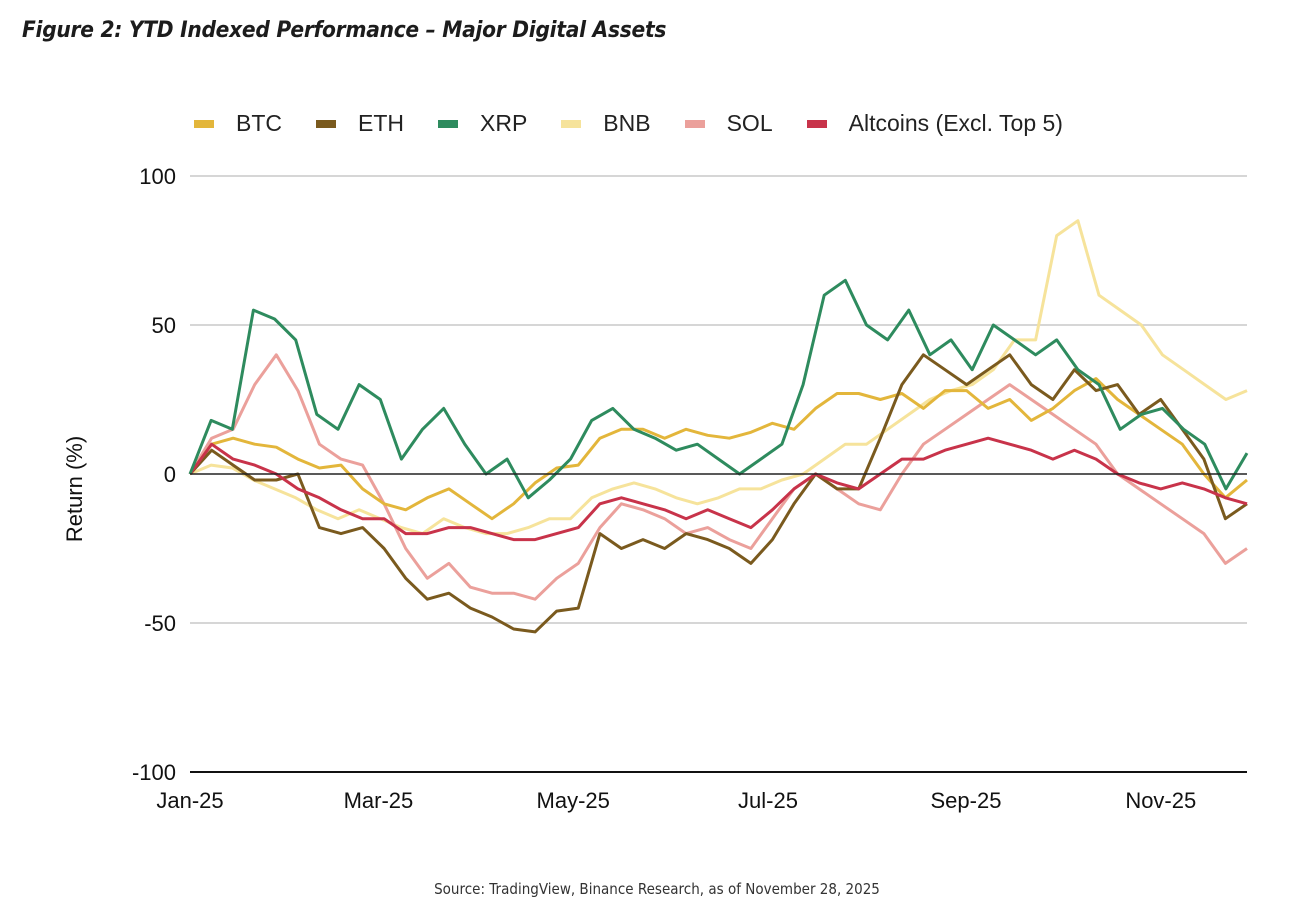 The width and height of the screenshot is (1314, 922). Describe the element at coordinates (504, 123) in the screenshot. I see `legend-label-xrp: XRP` at that location.